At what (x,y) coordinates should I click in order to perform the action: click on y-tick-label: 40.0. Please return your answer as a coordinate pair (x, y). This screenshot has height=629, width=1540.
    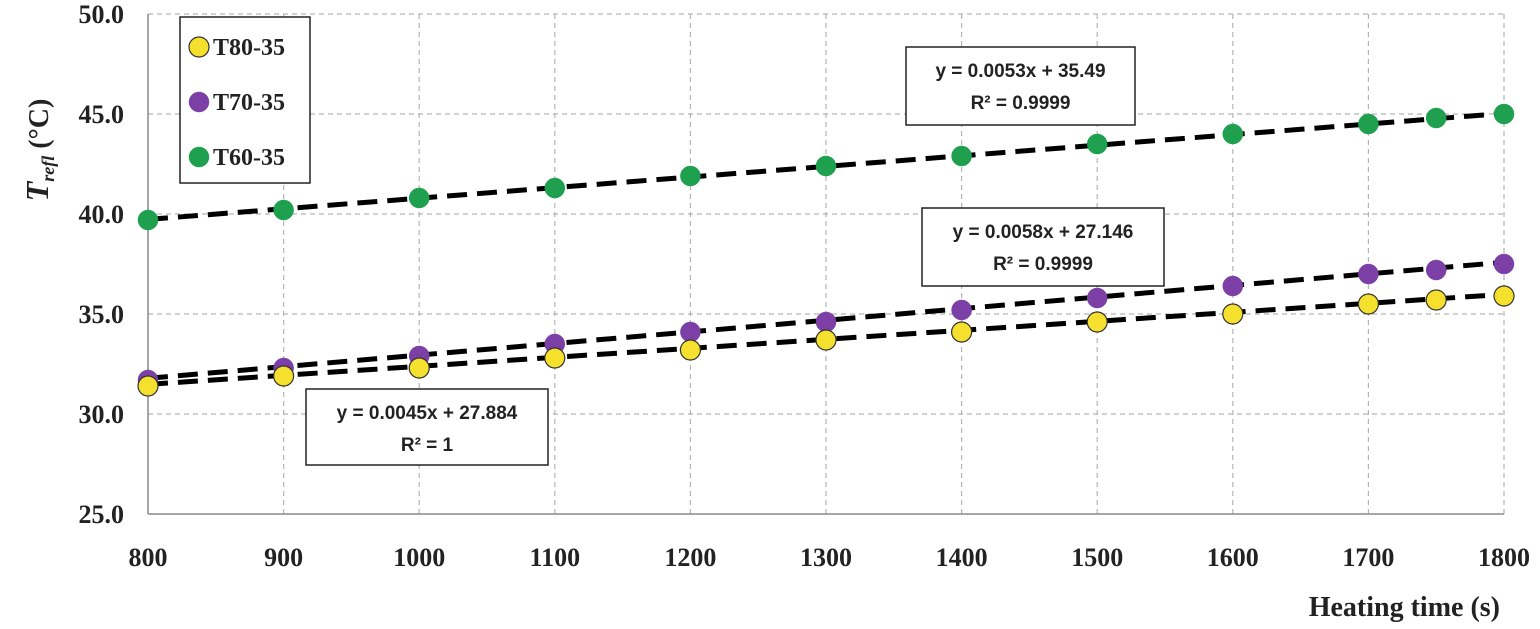
    Looking at the image, I should click on (102, 214).